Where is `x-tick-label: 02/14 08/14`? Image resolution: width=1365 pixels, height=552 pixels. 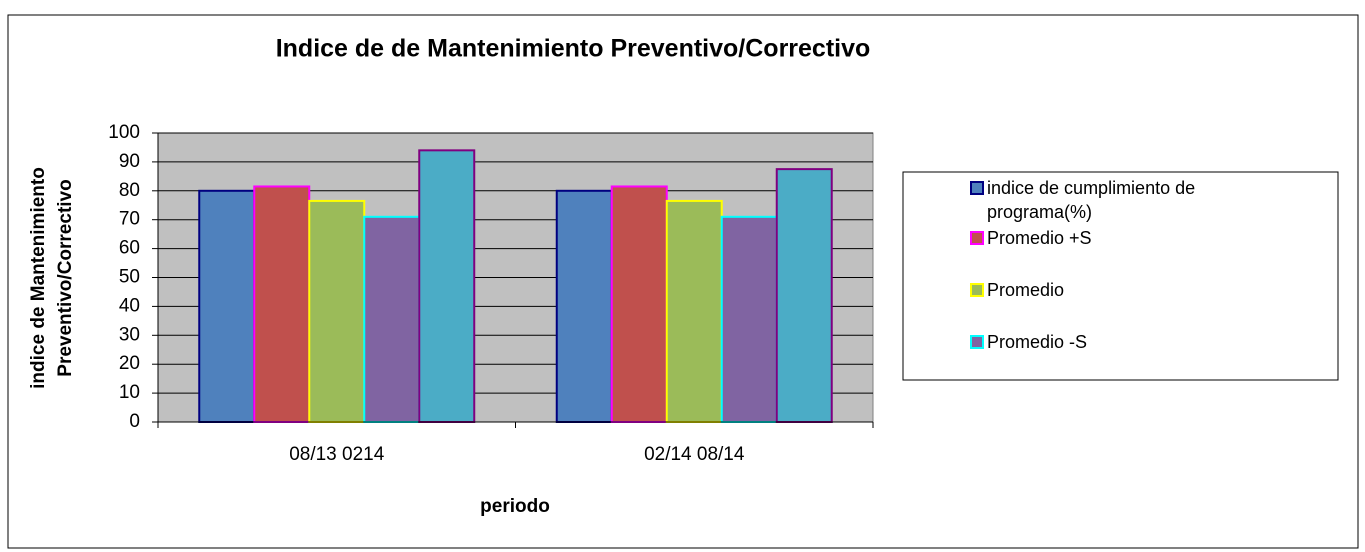
x-tick-label: 02/14 08/14 is located at coordinates (694, 454).